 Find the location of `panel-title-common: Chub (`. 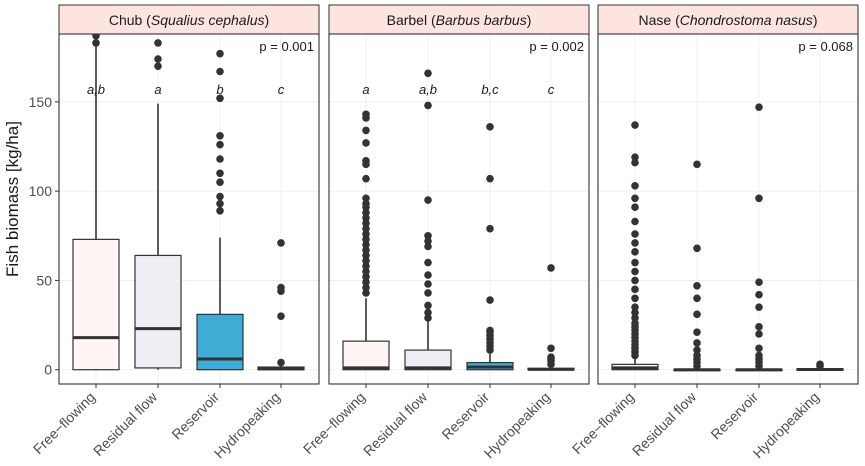

panel-title-common: Chub ( is located at coordinates (130, 20).